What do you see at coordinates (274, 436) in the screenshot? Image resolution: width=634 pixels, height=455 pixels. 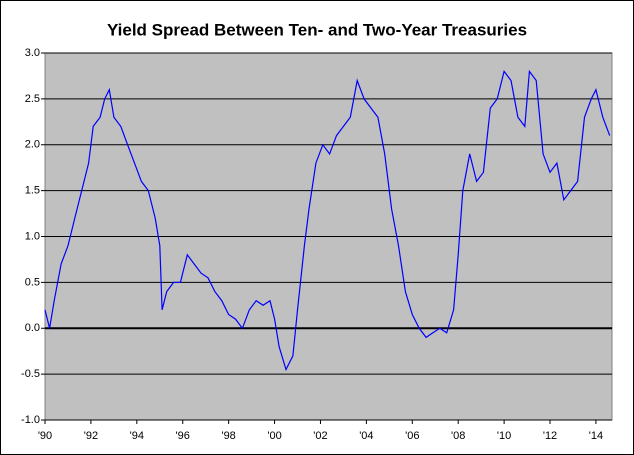 I see `x-tick-label: '00` at bounding box center [274, 436].